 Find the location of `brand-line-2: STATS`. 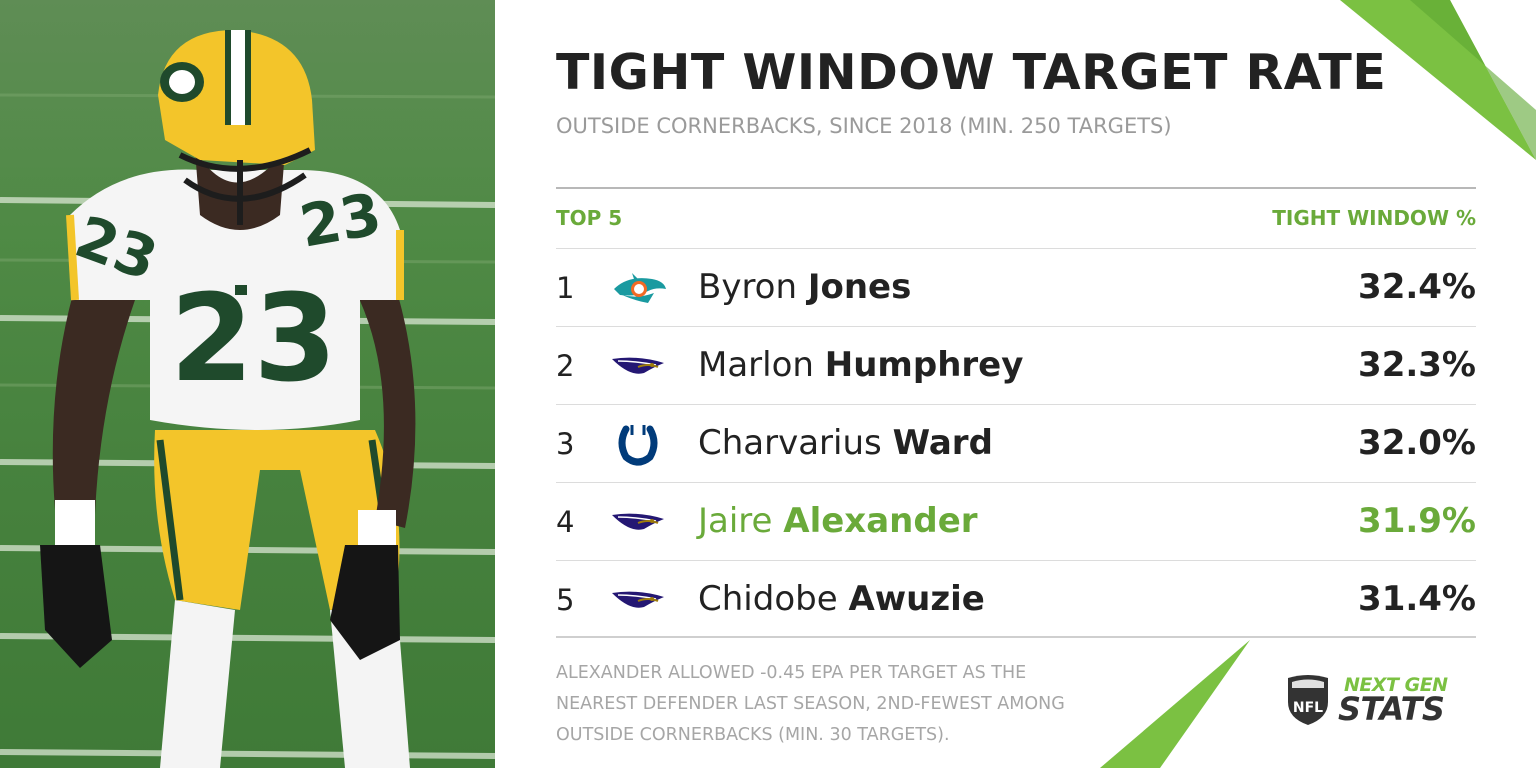

brand-line-2: STATS is located at coordinates (1391, 709).